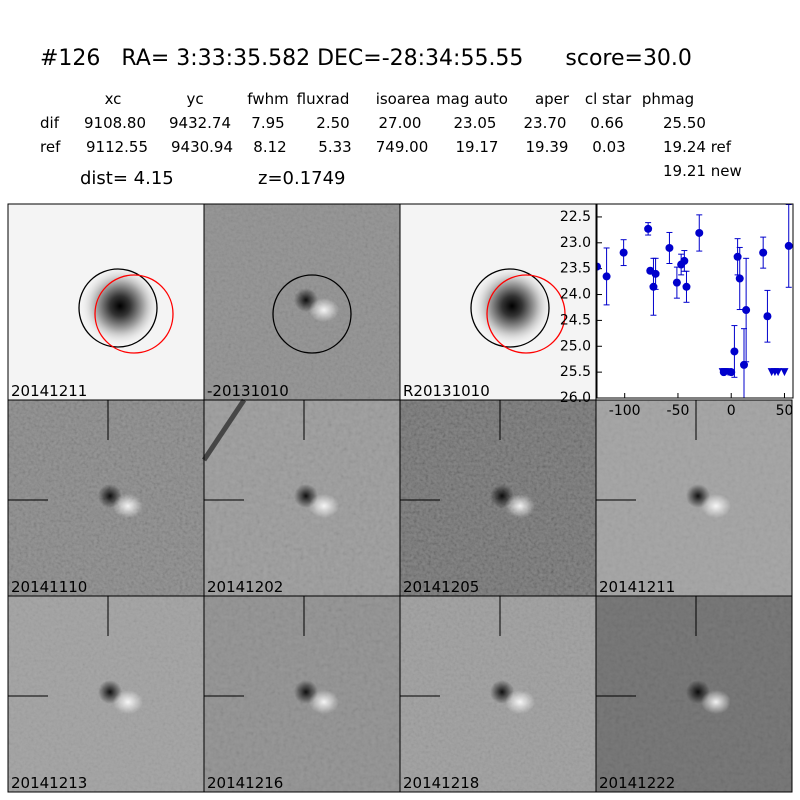 Image resolution: width=800 pixels, height=800 pixels. Describe the element at coordinates (625, 411) in the screenshot. I see `x-tick-label: -100` at that location.